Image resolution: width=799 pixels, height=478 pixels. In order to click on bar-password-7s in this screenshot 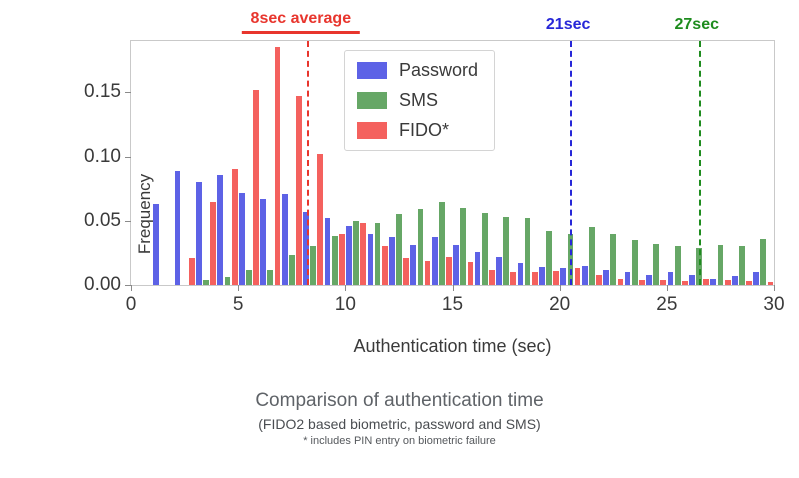, I will do `click(284, 239)`.